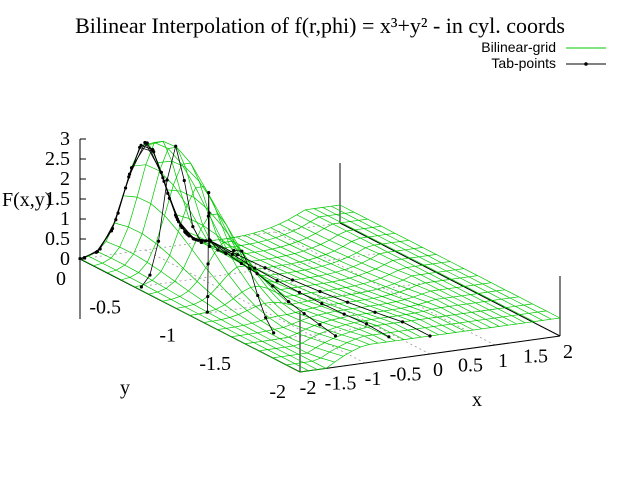 This screenshot has height=480, width=640. What do you see at coordinates (215, 364) in the screenshot?
I see `y-tick-label: -1.5` at bounding box center [215, 364].